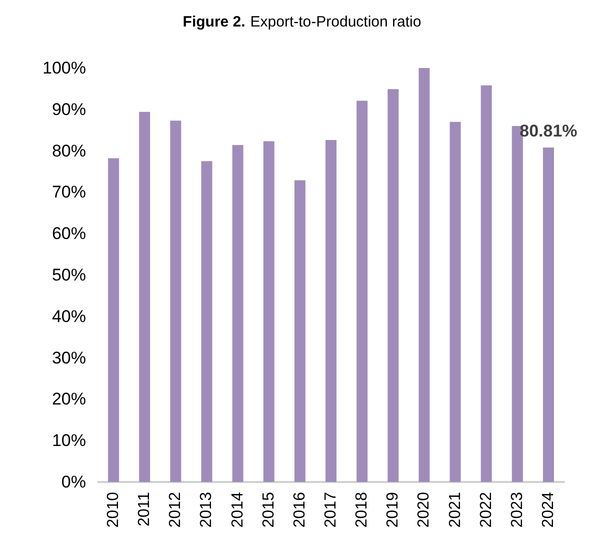 The width and height of the screenshot is (604, 544). I want to click on x-tick-label: 2010, so click(113, 510).